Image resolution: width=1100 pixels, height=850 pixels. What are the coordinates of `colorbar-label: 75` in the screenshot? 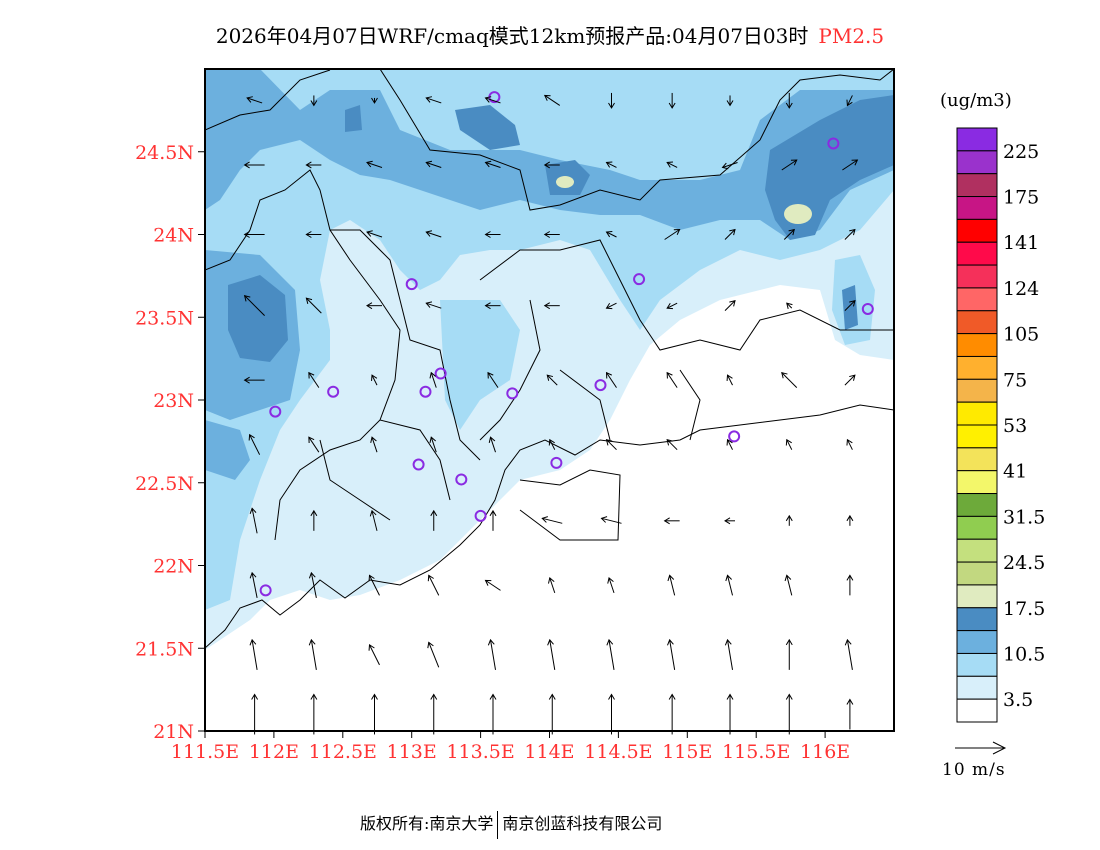 It's located at (1015, 380).